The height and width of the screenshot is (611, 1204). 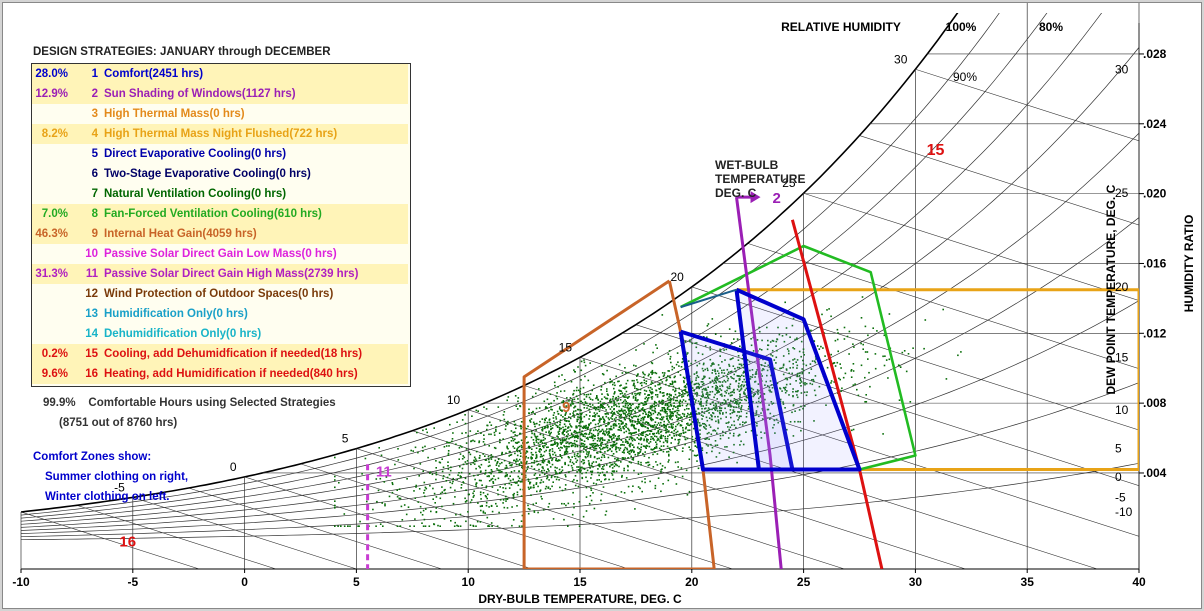 What do you see at coordinates (747, 165) in the screenshot?
I see `wet-bulb-annotation: WET-BULB` at bounding box center [747, 165].